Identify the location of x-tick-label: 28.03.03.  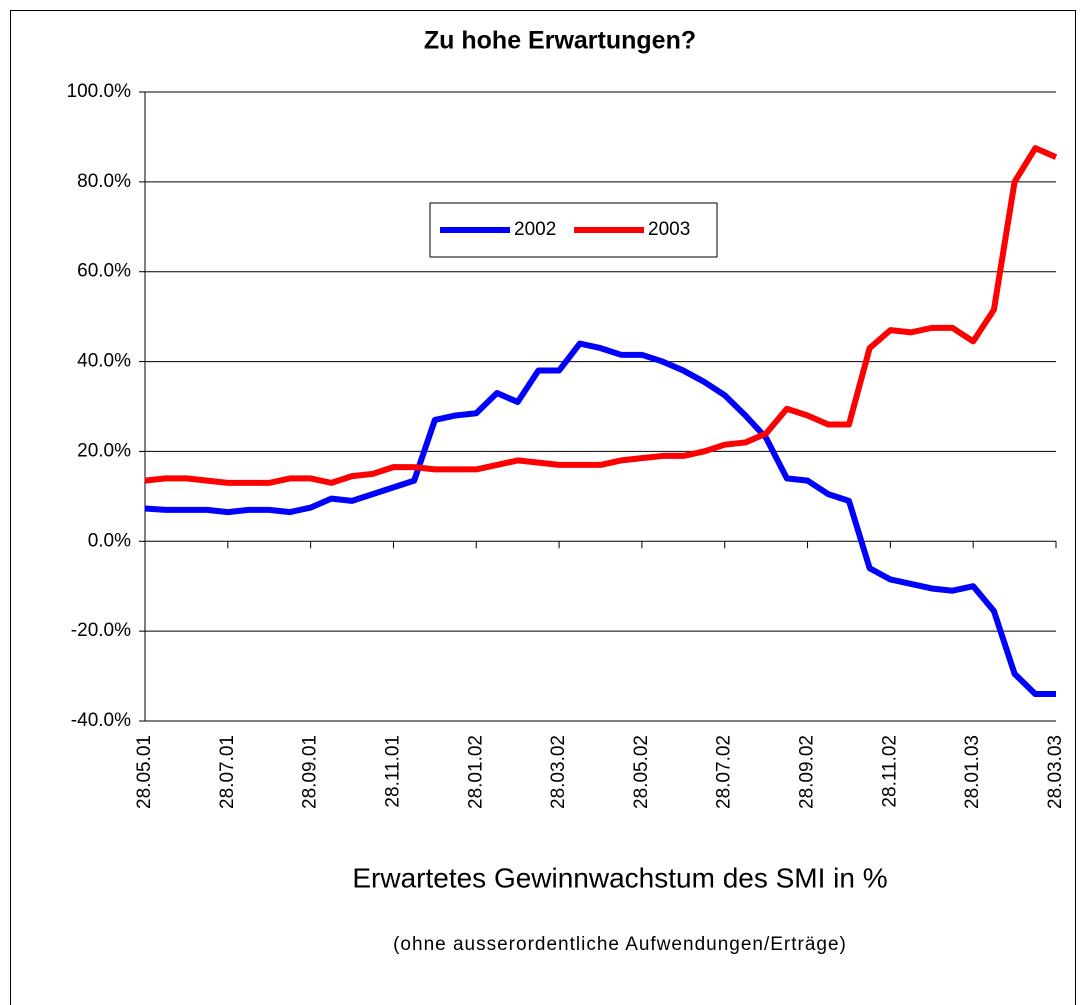
(1055, 772).